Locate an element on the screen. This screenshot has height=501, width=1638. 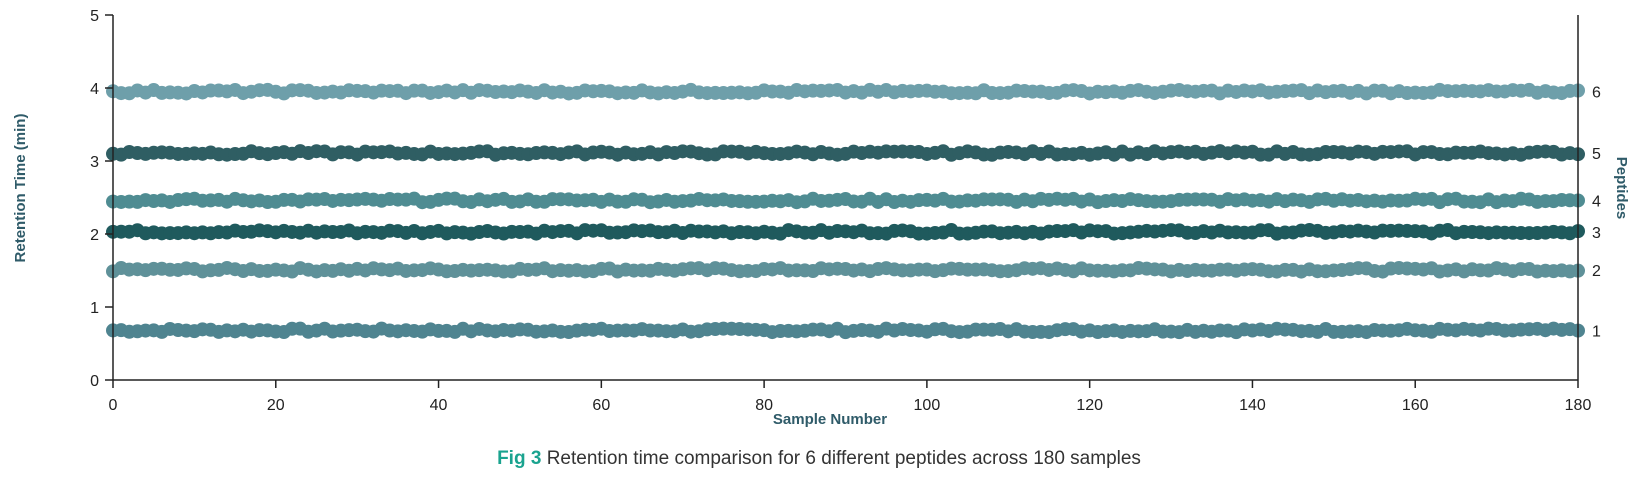
series-label: 5 is located at coordinates (1596, 154).